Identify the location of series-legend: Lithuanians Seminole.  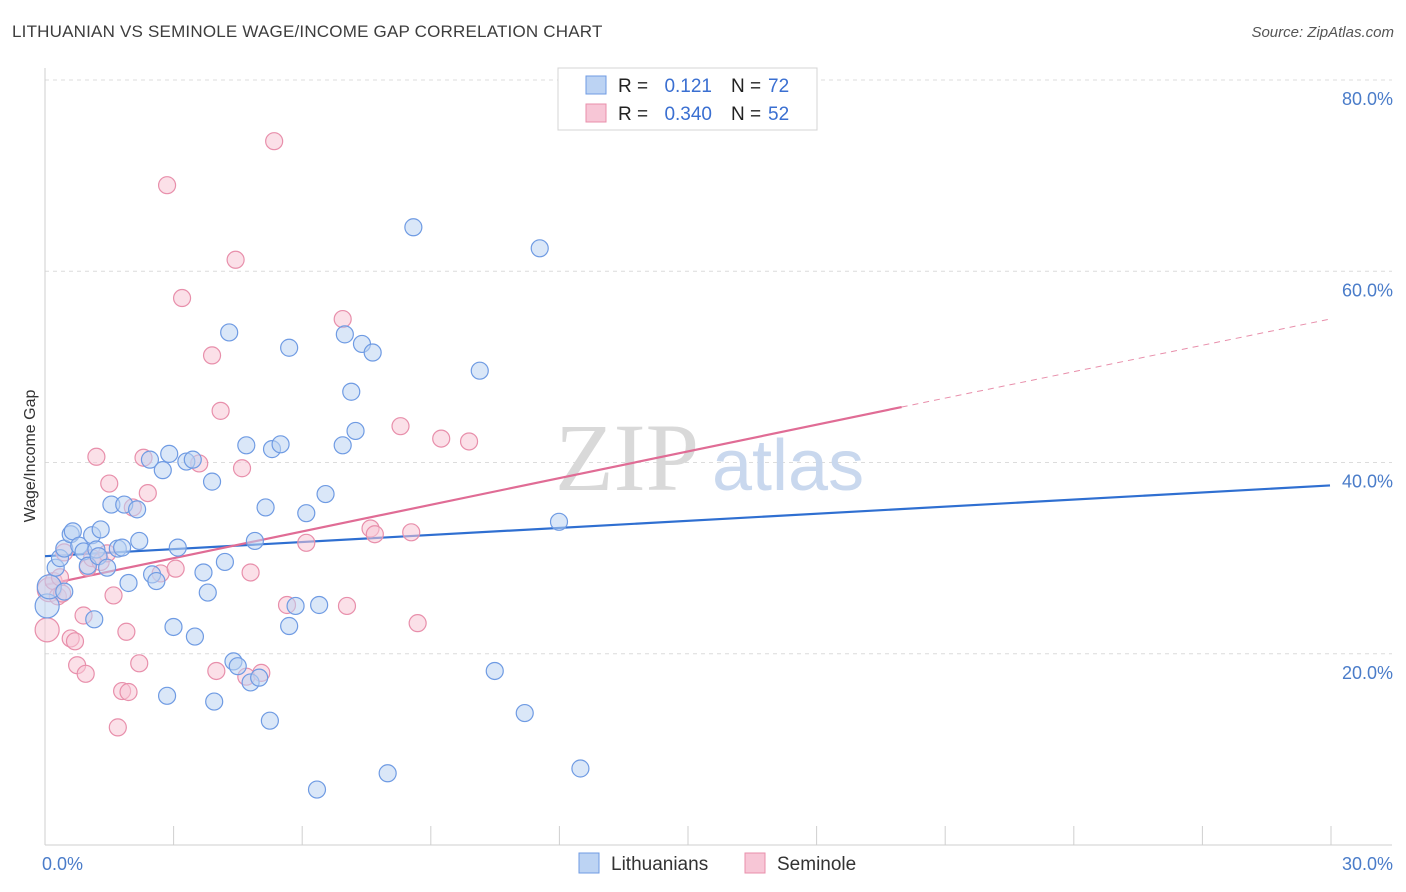
(717, 863).